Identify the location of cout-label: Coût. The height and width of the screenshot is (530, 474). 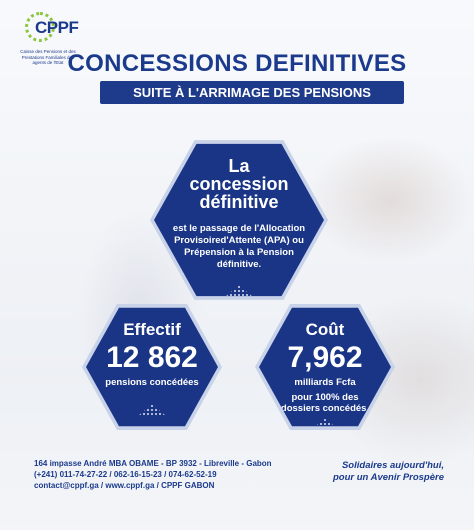
(325, 329).